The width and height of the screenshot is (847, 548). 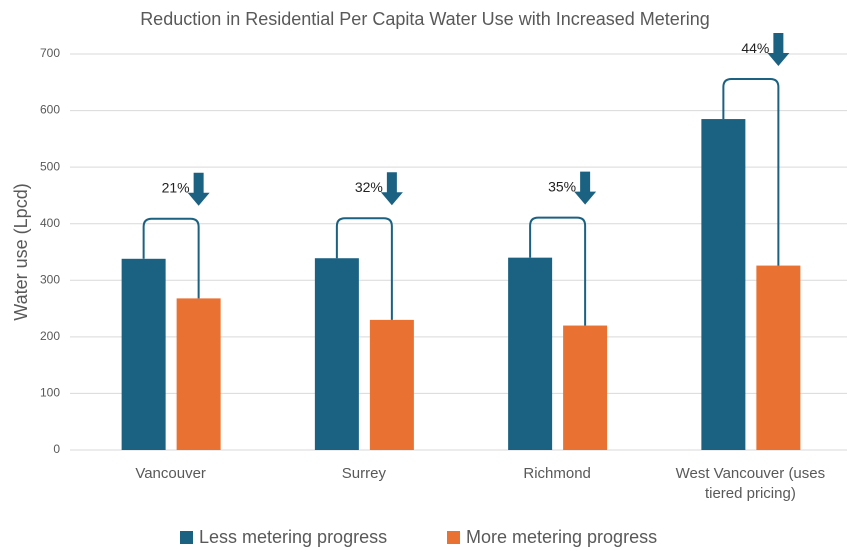 What do you see at coordinates (293, 537) in the screenshot?
I see `legend-label: Less metering progress` at bounding box center [293, 537].